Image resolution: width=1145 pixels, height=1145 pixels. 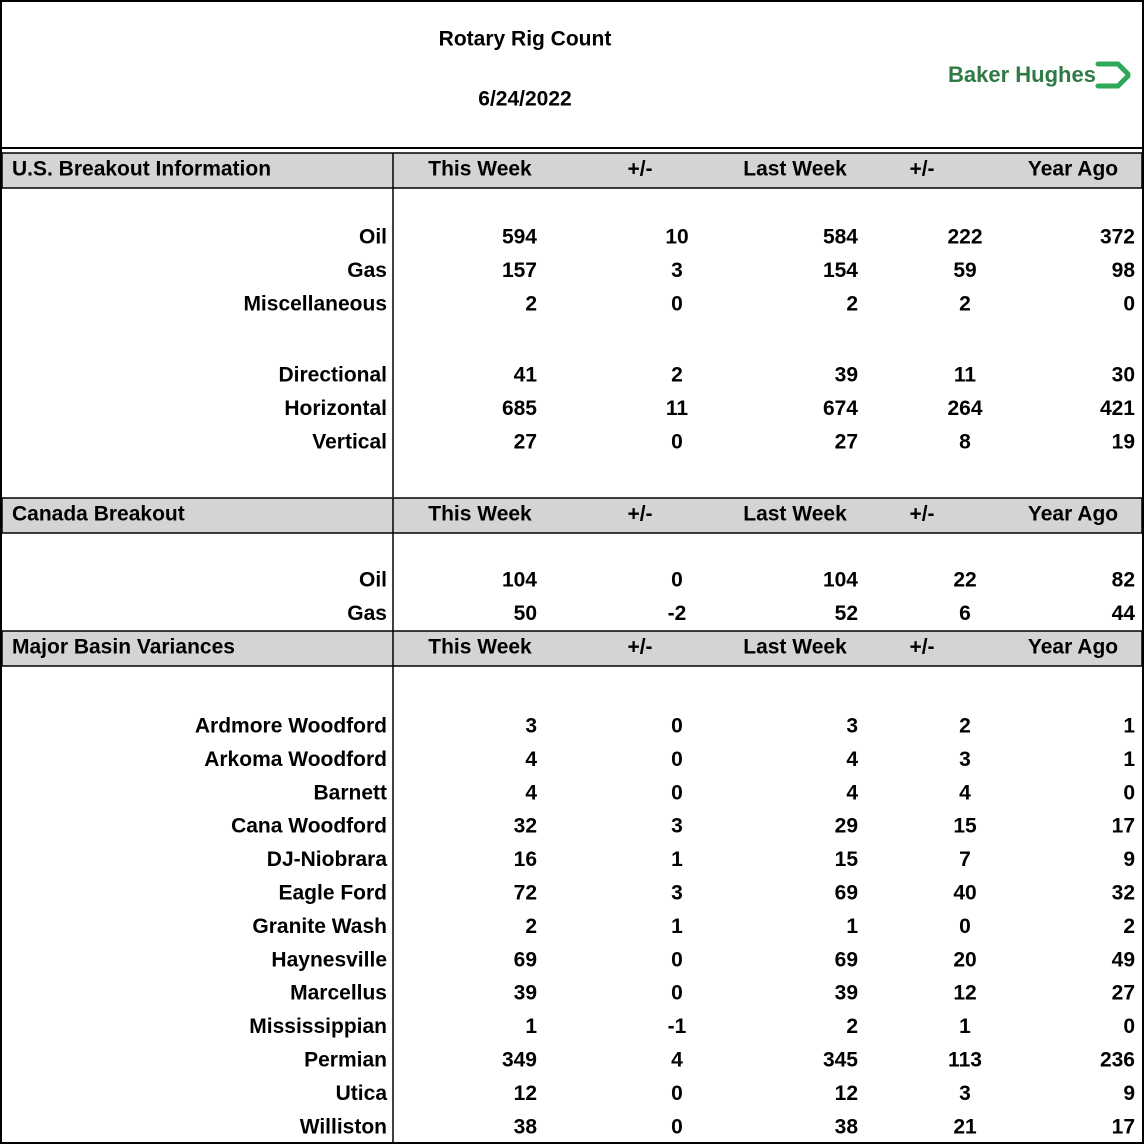 I want to click on row-label: Permian, so click(x=345, y=1060).